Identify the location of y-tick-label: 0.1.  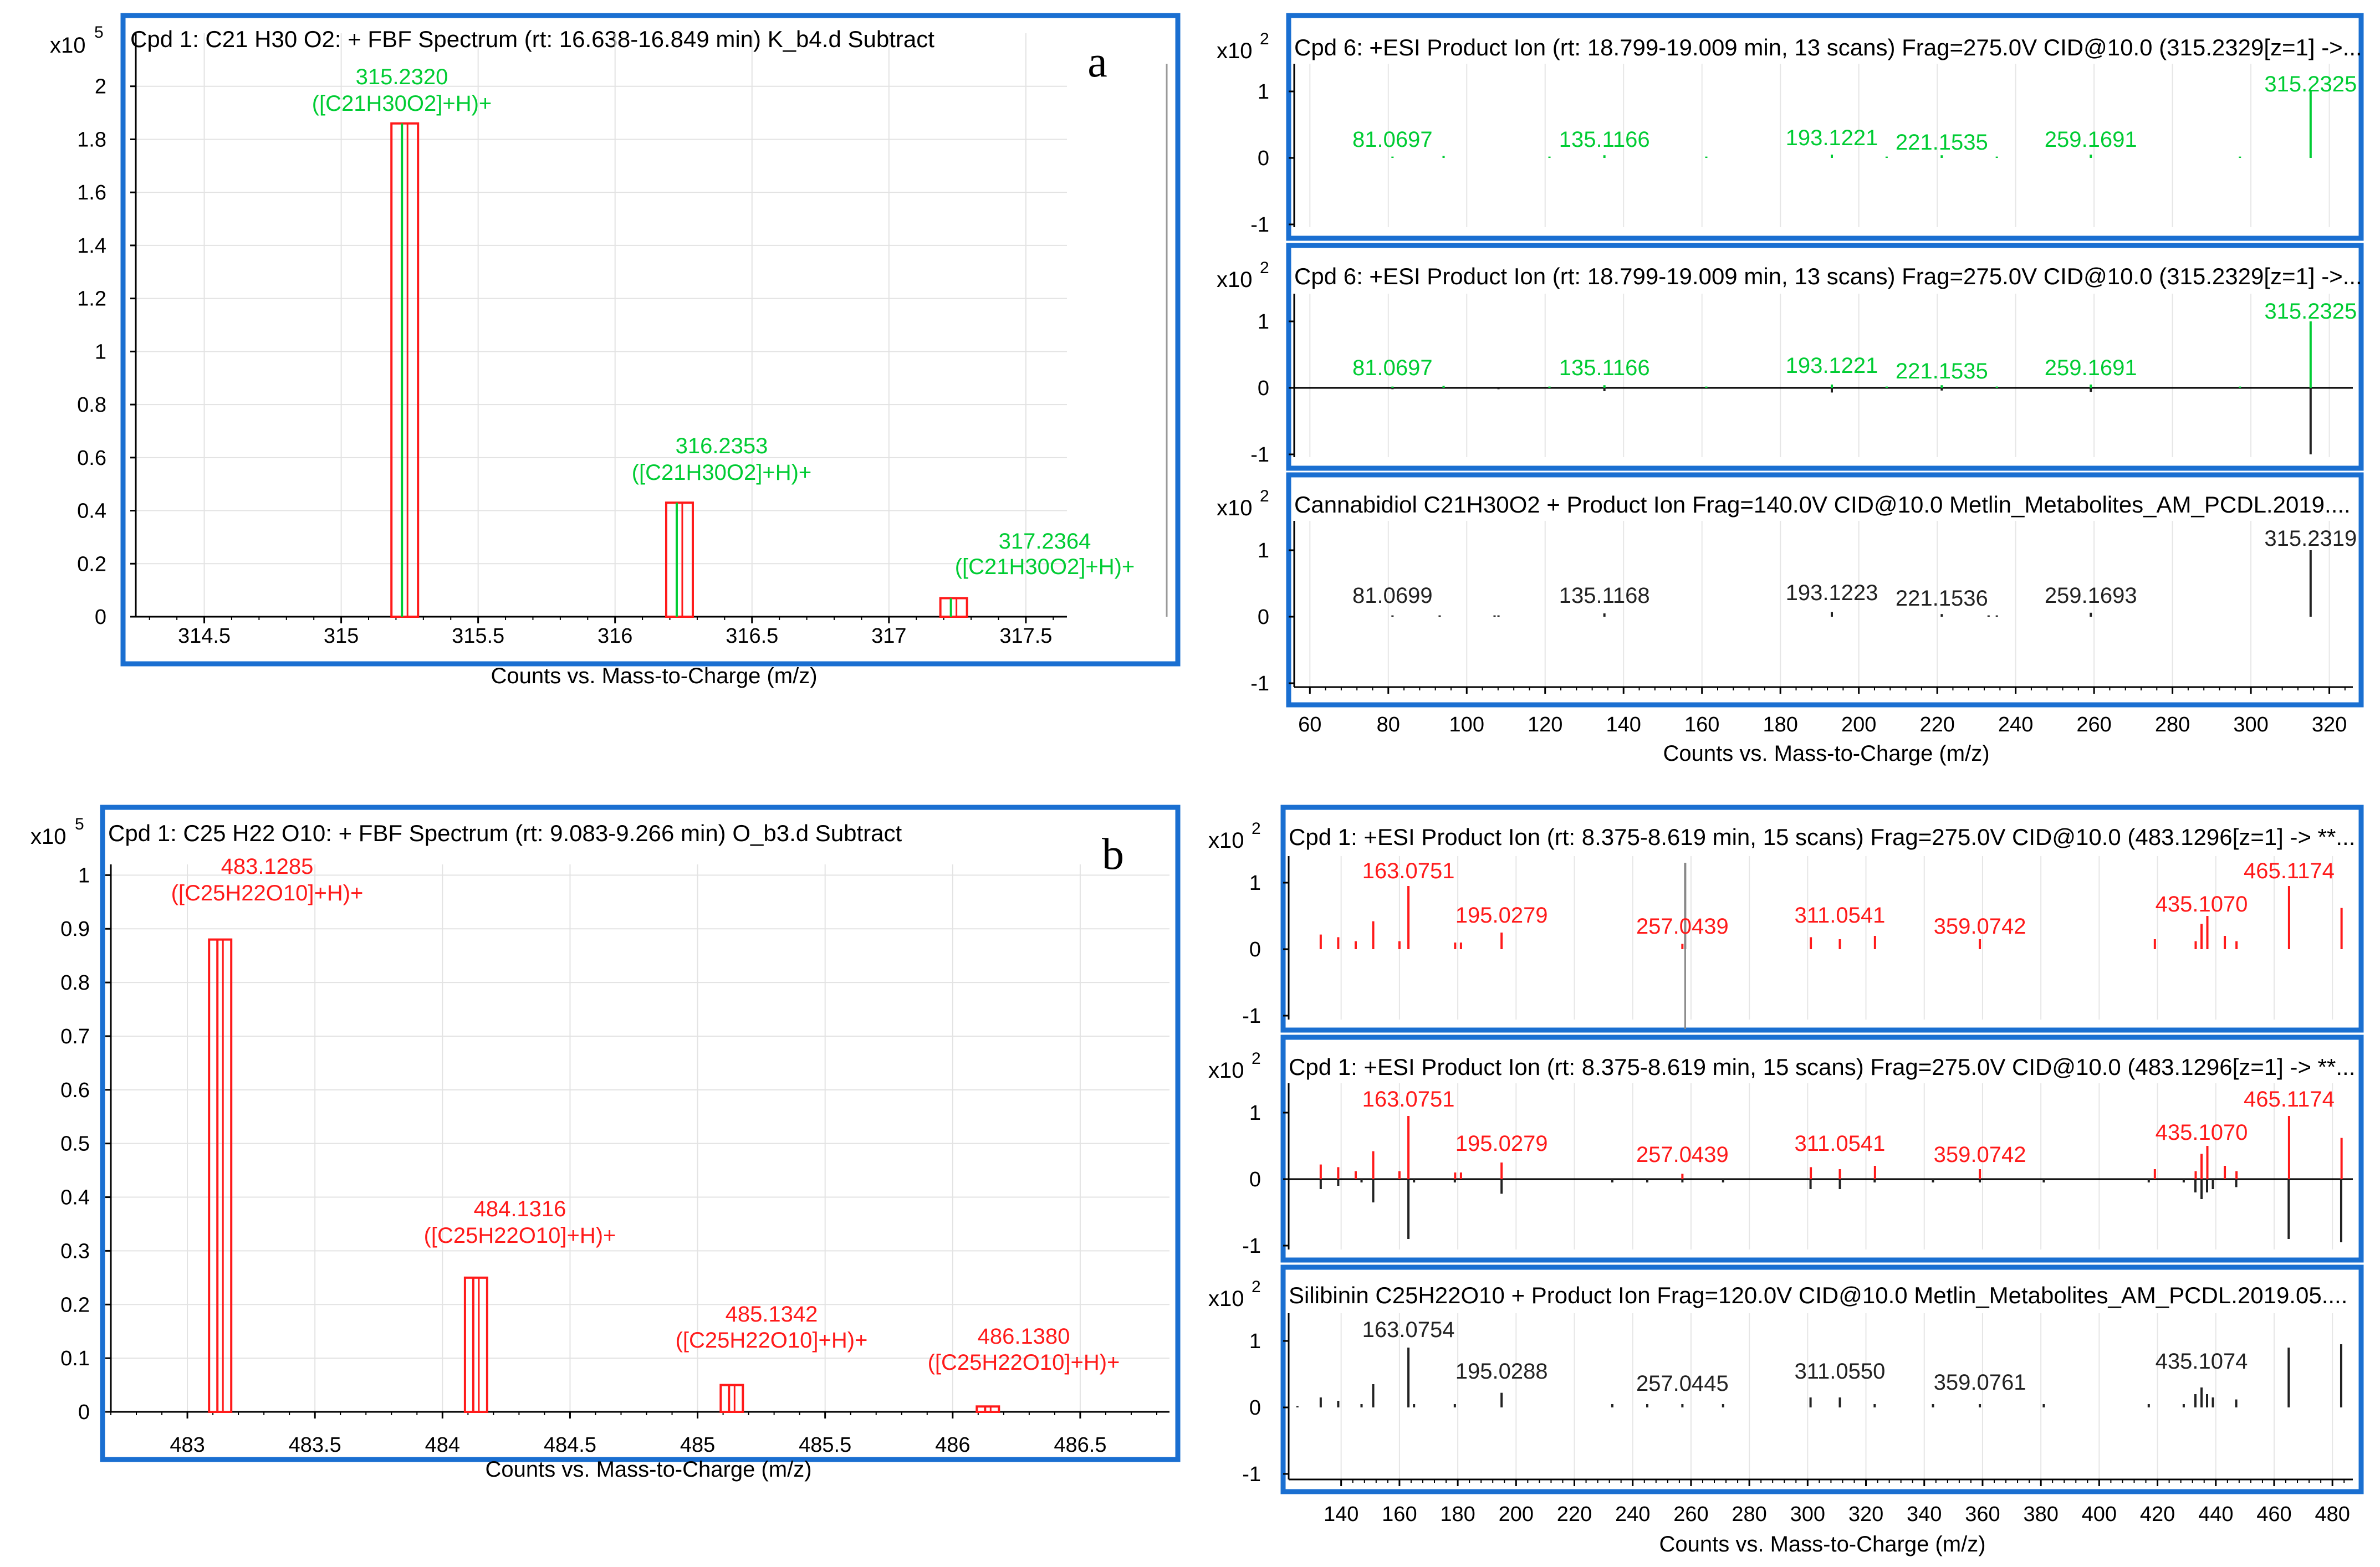
(75, 1358).